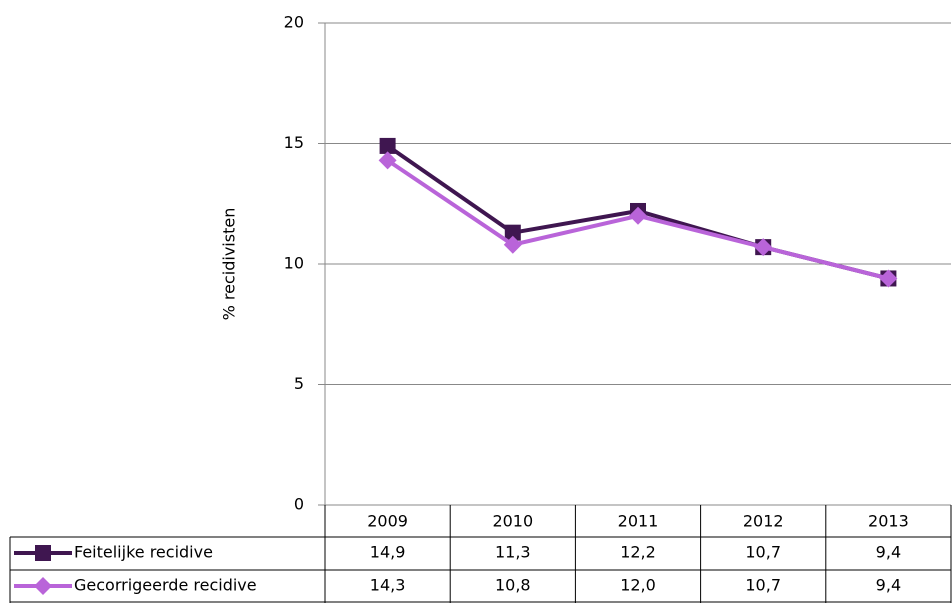 The image size is (952, 603). What do you see at coordinates (763, 521) in the screenshot?
I see `x-tick-label: 2012` at bounding box center [763, 521].